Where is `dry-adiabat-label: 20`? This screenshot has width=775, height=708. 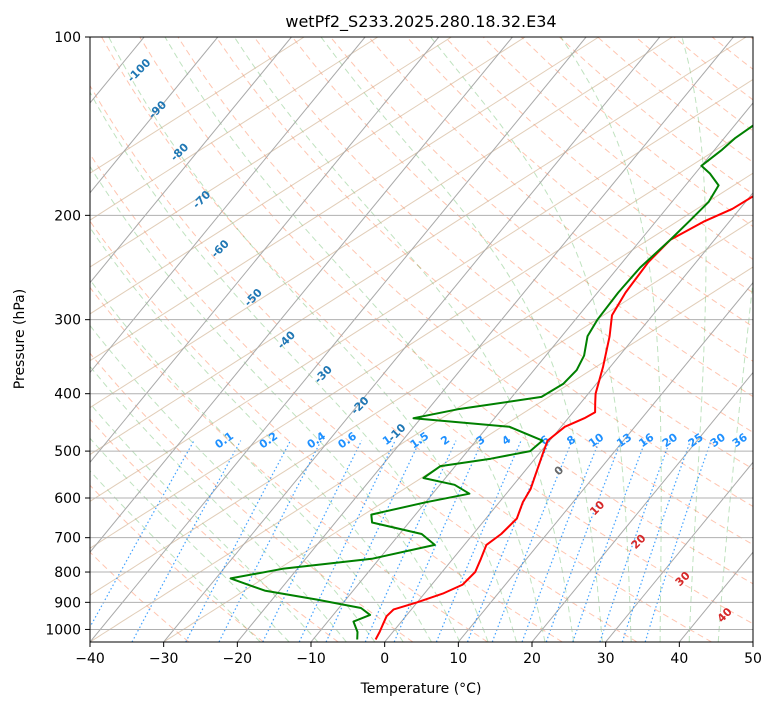
dry-adiabat-label: 20 is located at coordinates (639, 541).